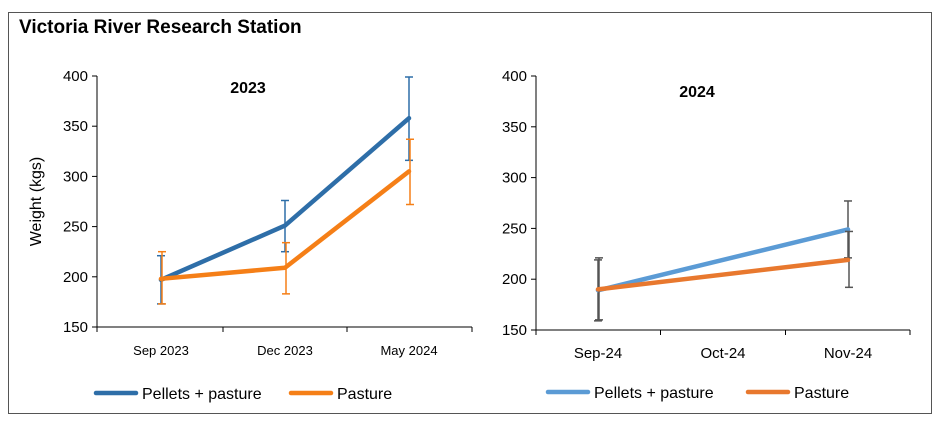 The image size is (940, 424). I want to click on x-tick-label: Sep 2023, so click(161, 350).